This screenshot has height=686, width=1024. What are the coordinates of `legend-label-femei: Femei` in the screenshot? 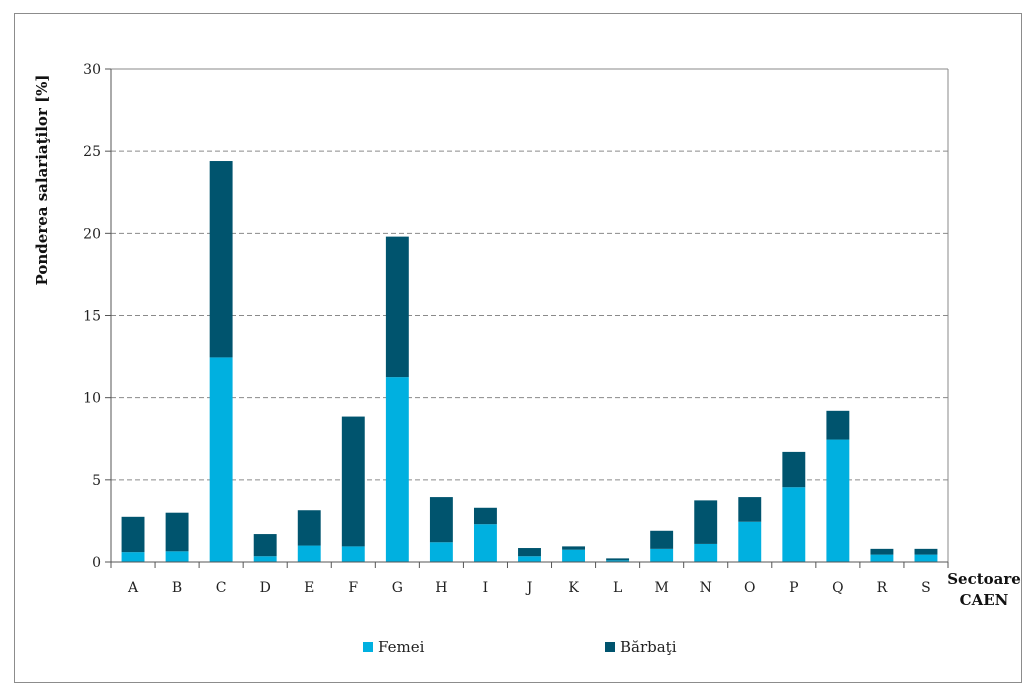 It's located at (401, 647).